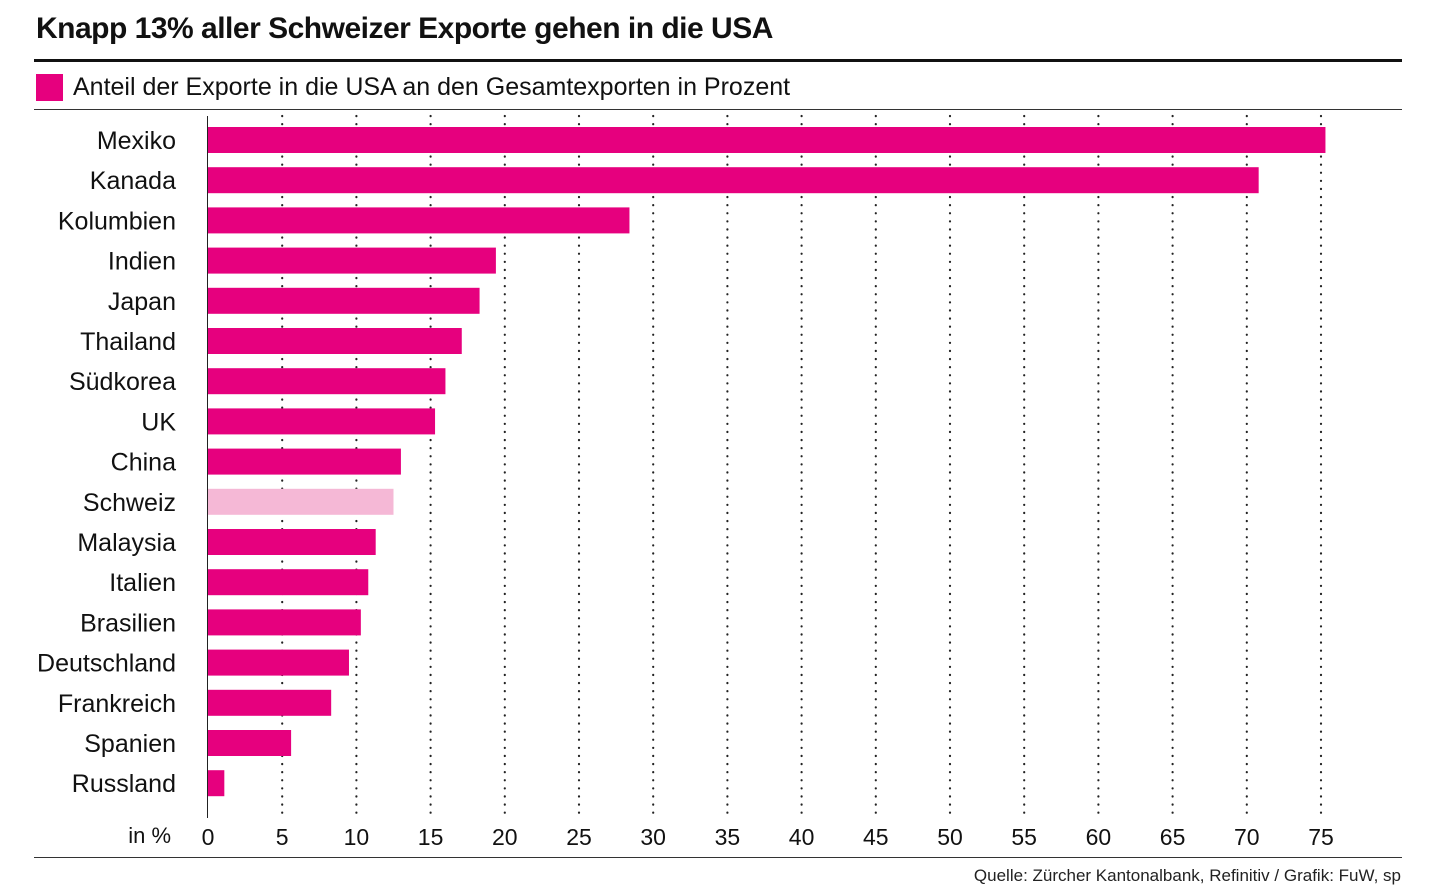 This screenshot has height=889, width=1437. Describe the element at coordinates (876, 837) in the screenshot. I see `x-tick-label: 45` at that location.